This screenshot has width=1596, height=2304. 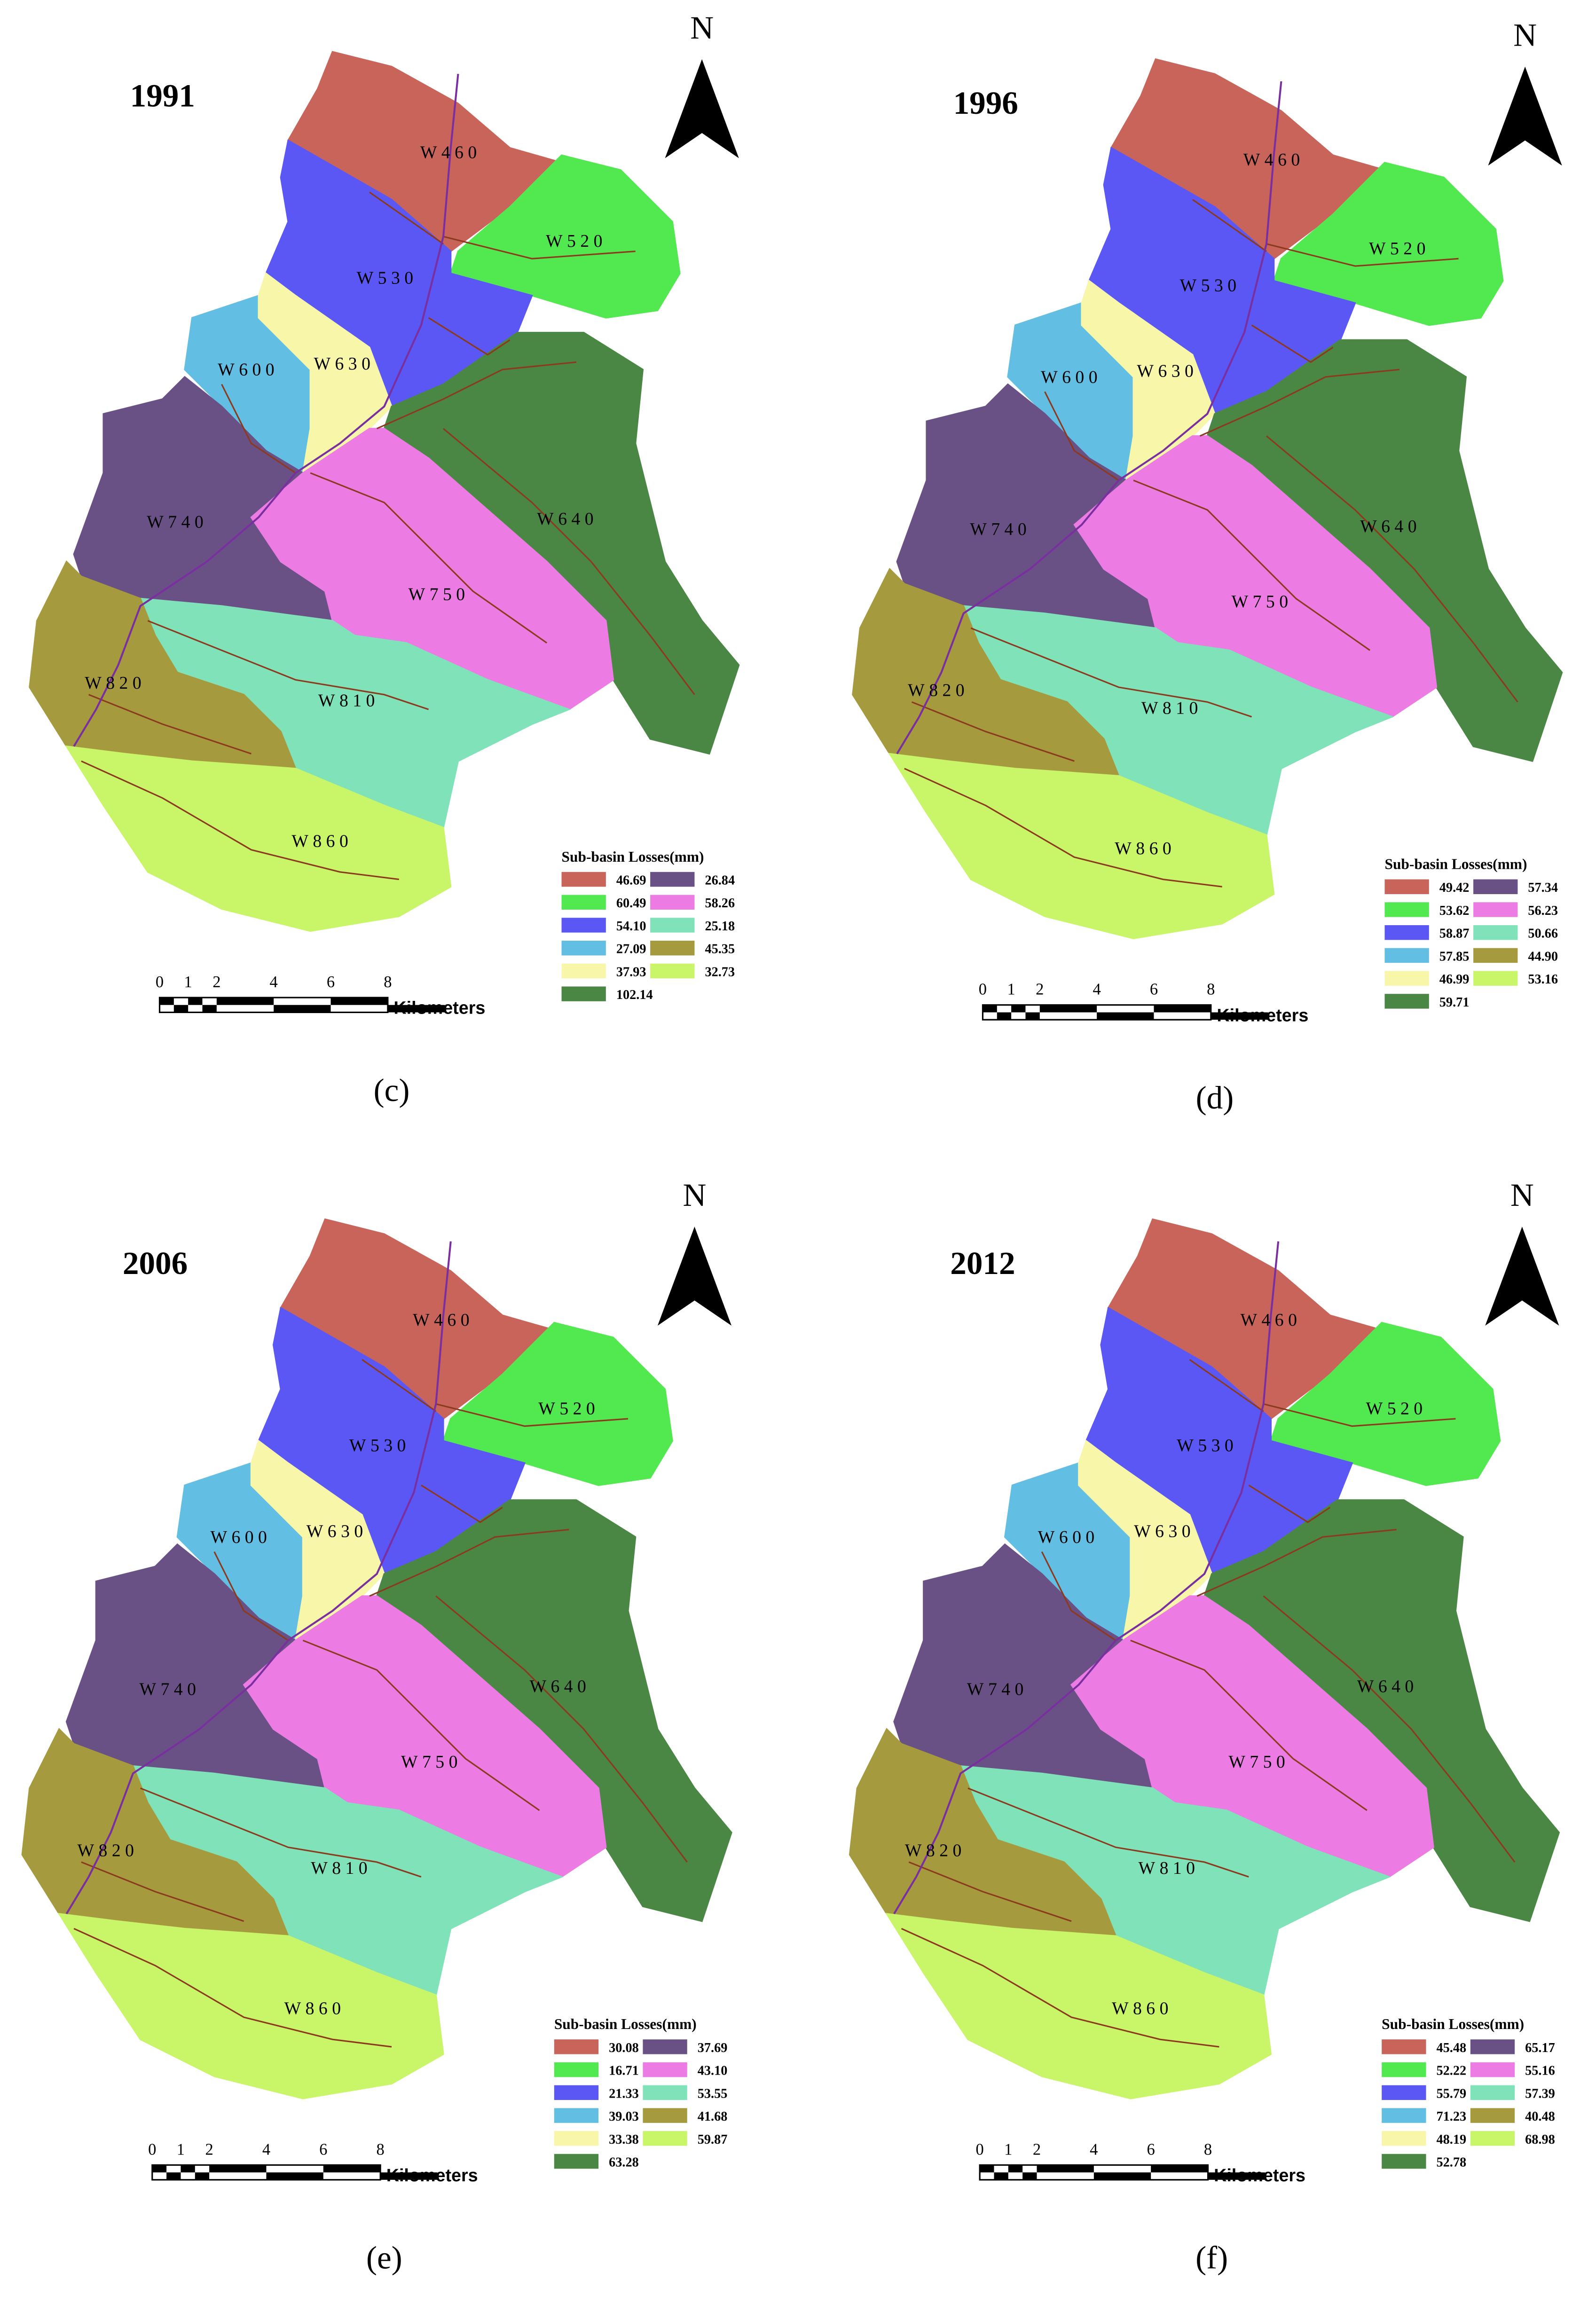 I want to click on legend-value: 58.87, so click(x=1454, y=934).